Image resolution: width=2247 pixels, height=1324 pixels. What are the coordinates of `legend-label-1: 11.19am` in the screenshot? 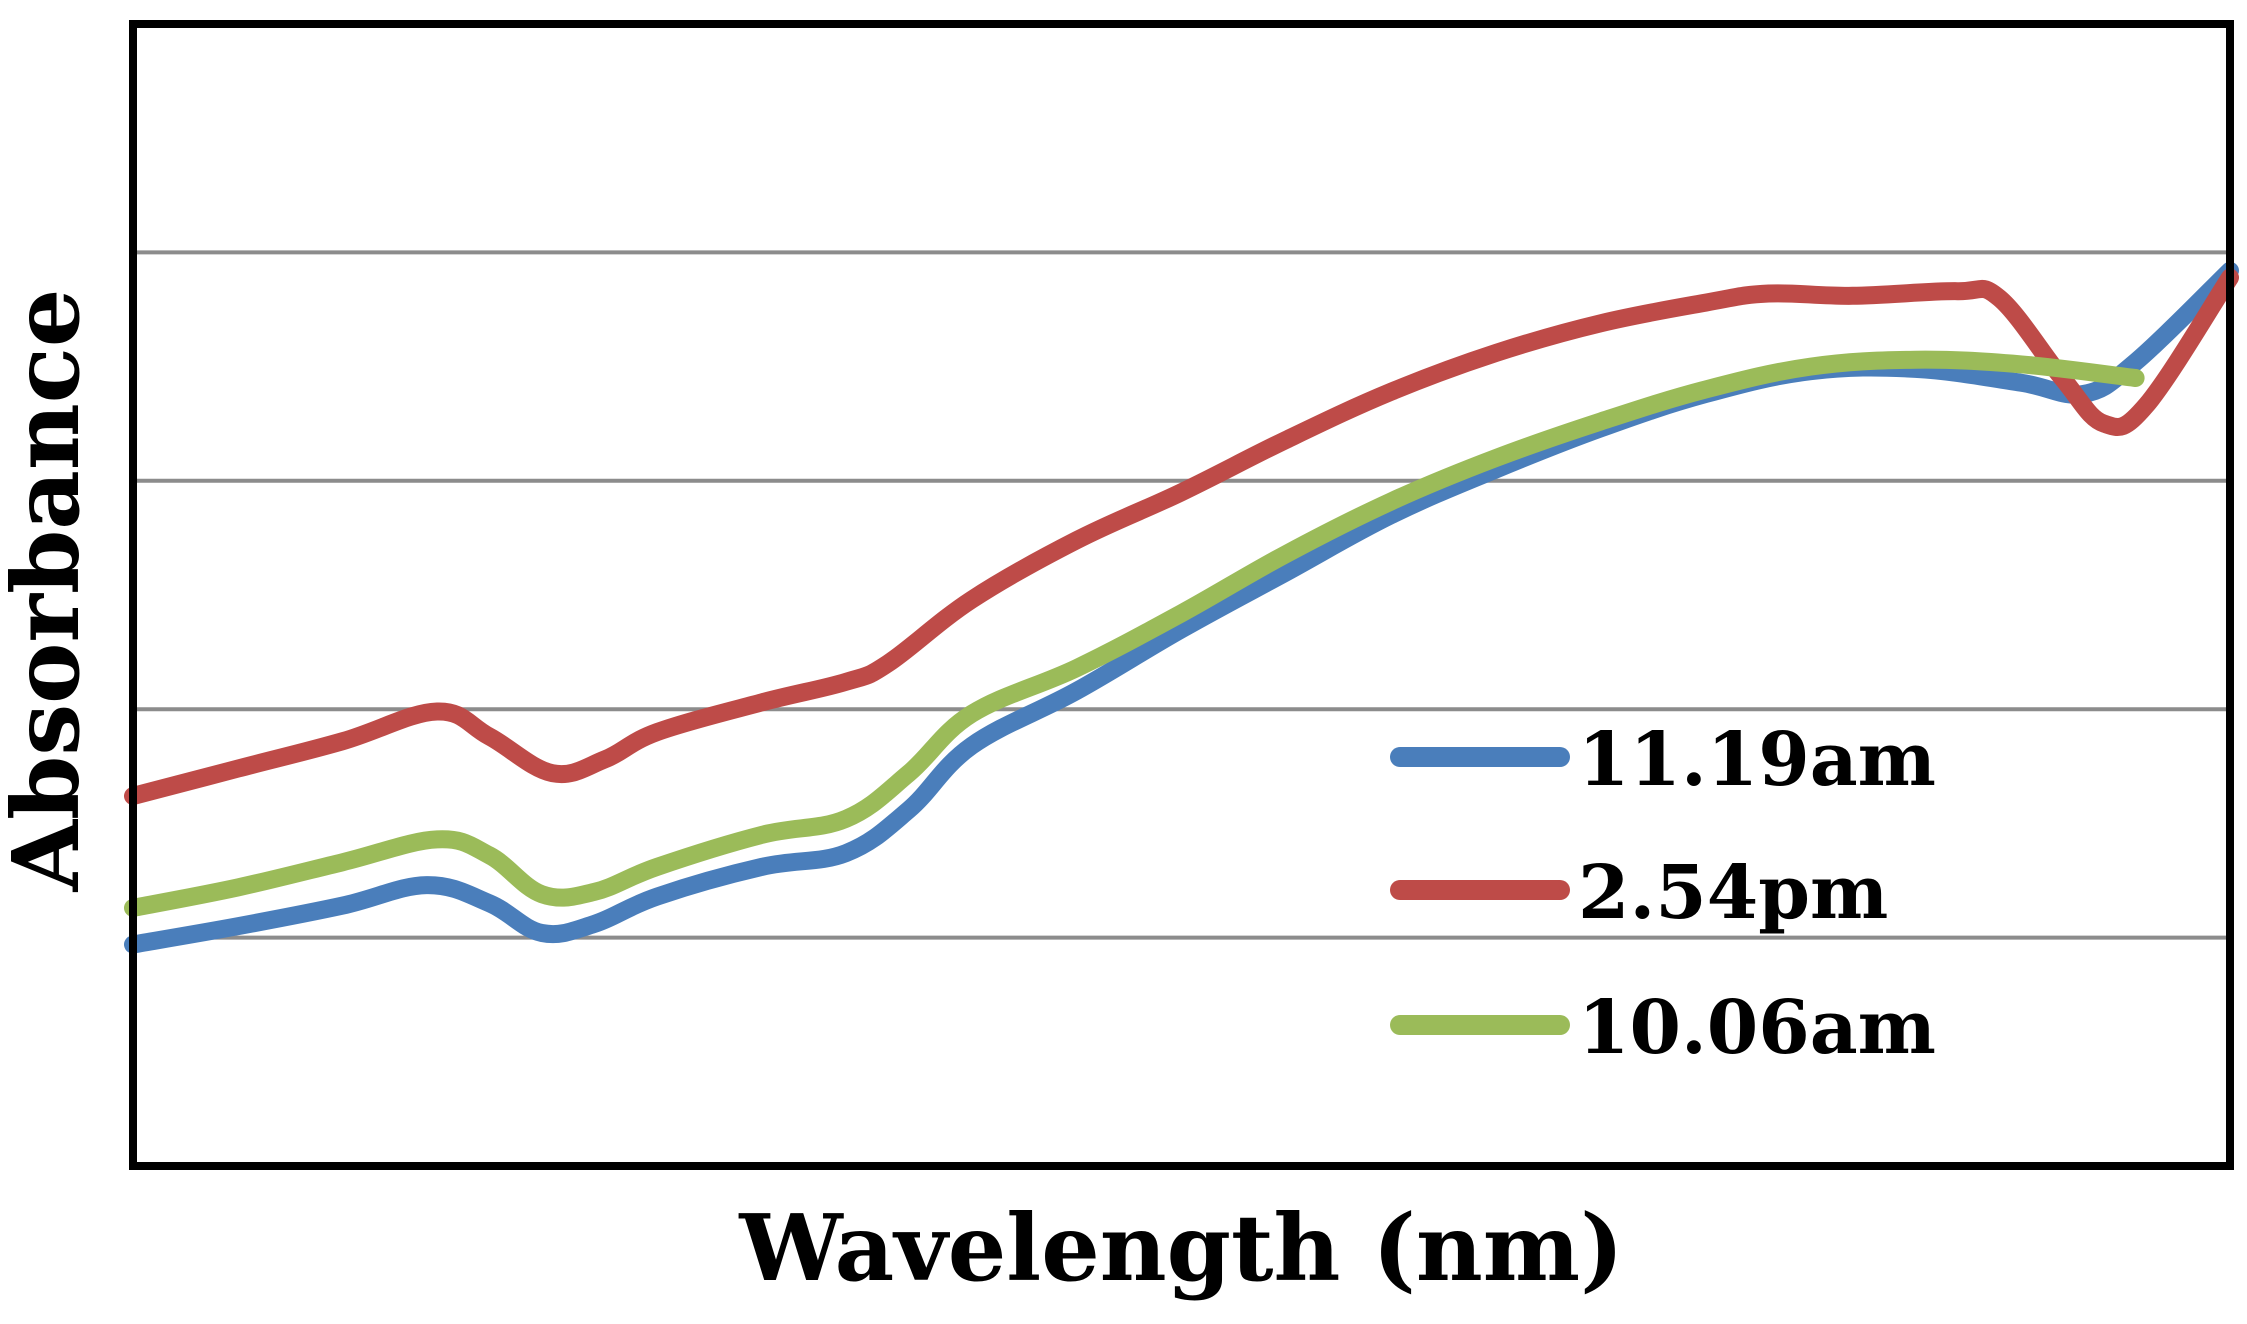 It's located at (1757, 760).